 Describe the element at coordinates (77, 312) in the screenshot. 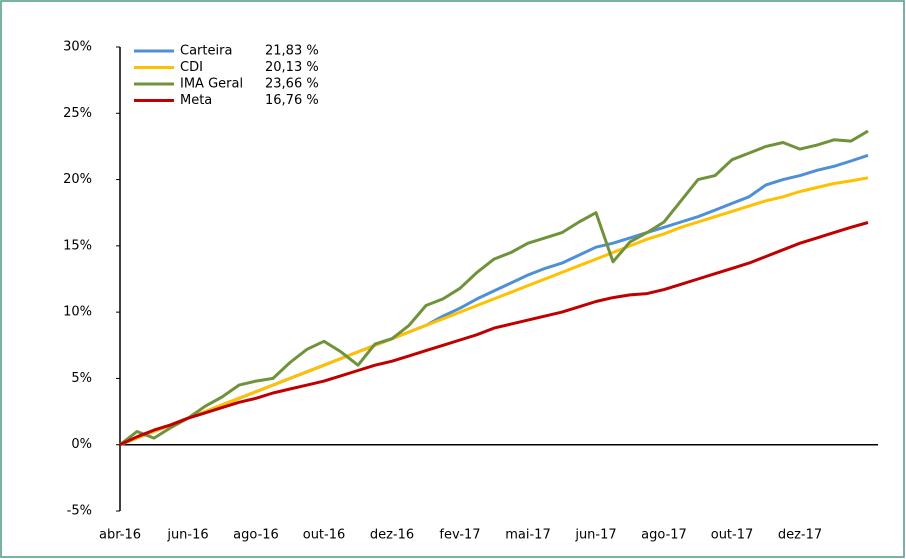

I see `y-tick-label: 10%` at that location.